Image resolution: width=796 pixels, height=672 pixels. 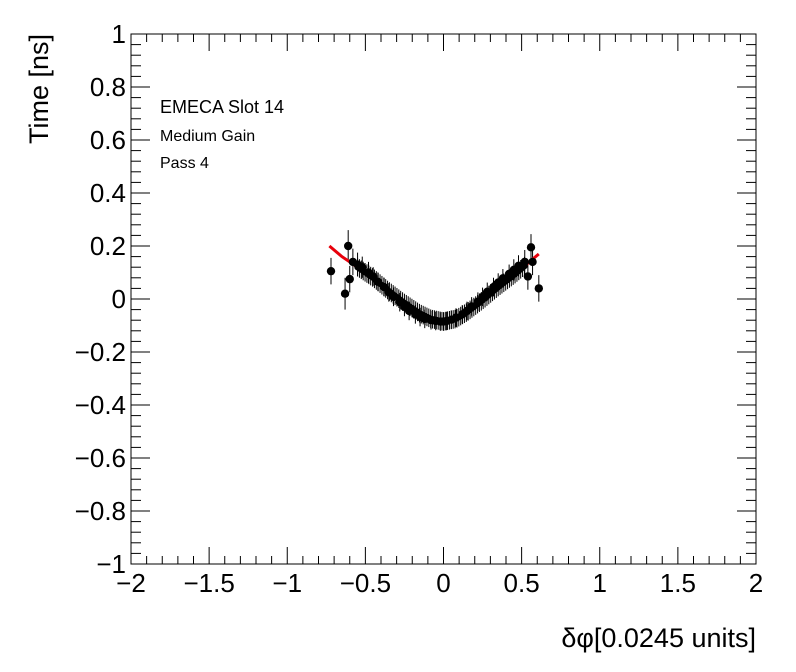 What do you see at coordinates (111, 564) in the screenshot?
I see `y-tick-label: −1` at bounding box center [111, 564].